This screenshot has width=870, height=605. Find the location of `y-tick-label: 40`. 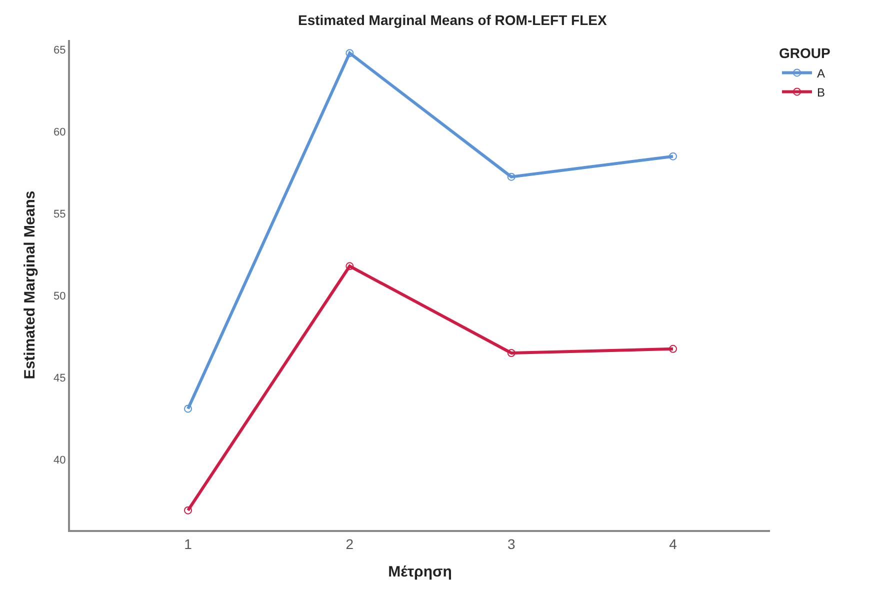

y-tick-label: 40 is located at coordinates (60, 460).